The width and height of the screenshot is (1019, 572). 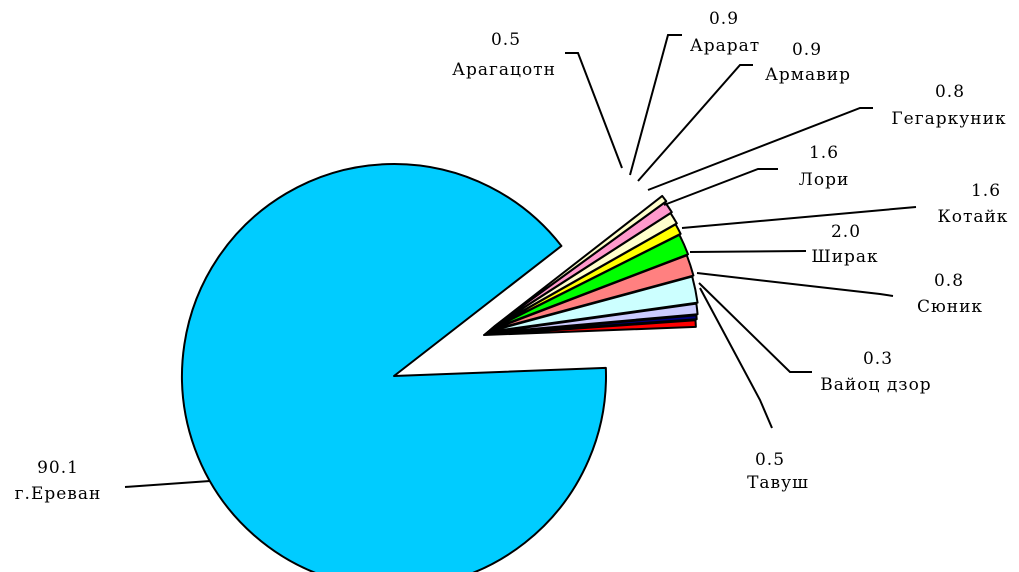 What do you see at coordinates (58, 468) in the screenshot?
I see `slice-value-label: 90.1` at bounding box center [58, 468].